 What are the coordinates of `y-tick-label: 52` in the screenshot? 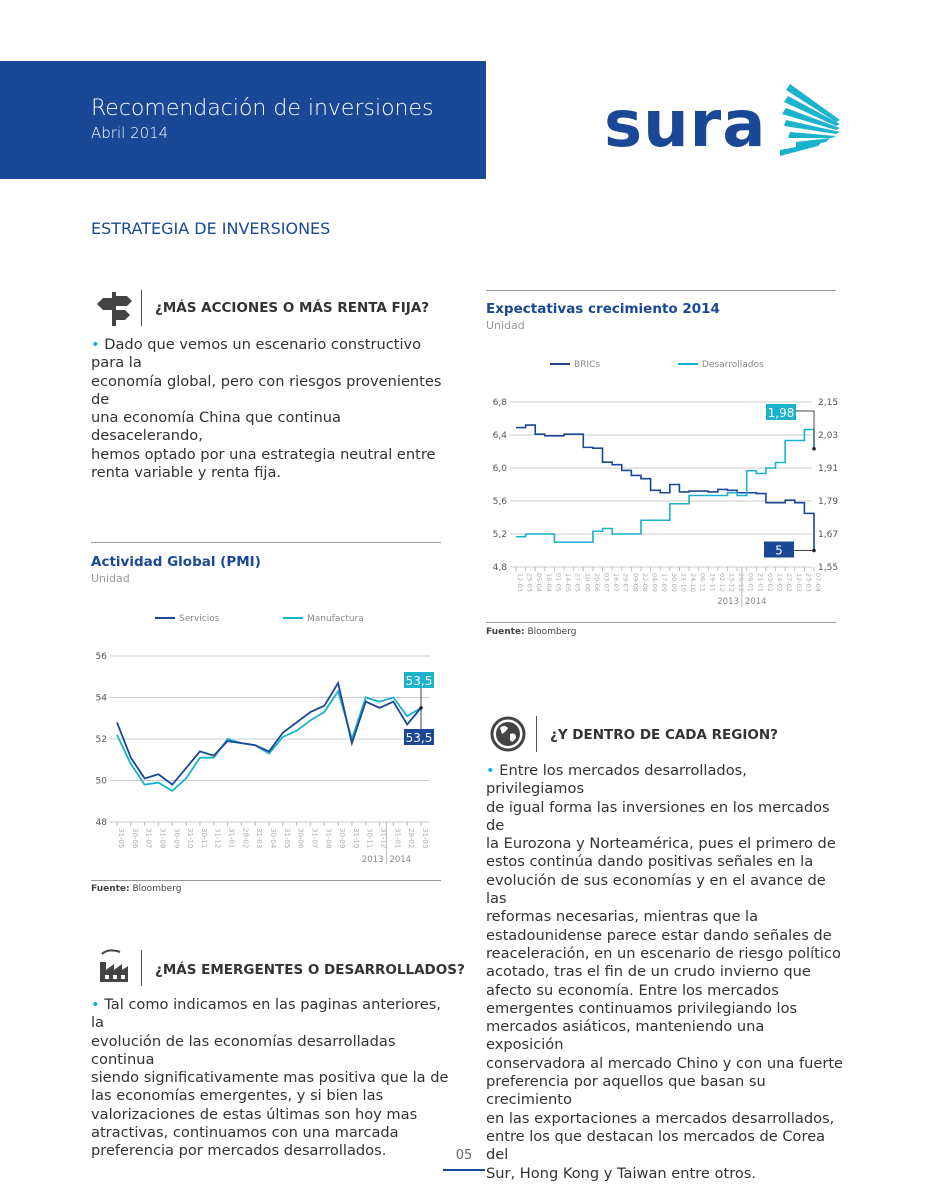 It's located at (101, 740).